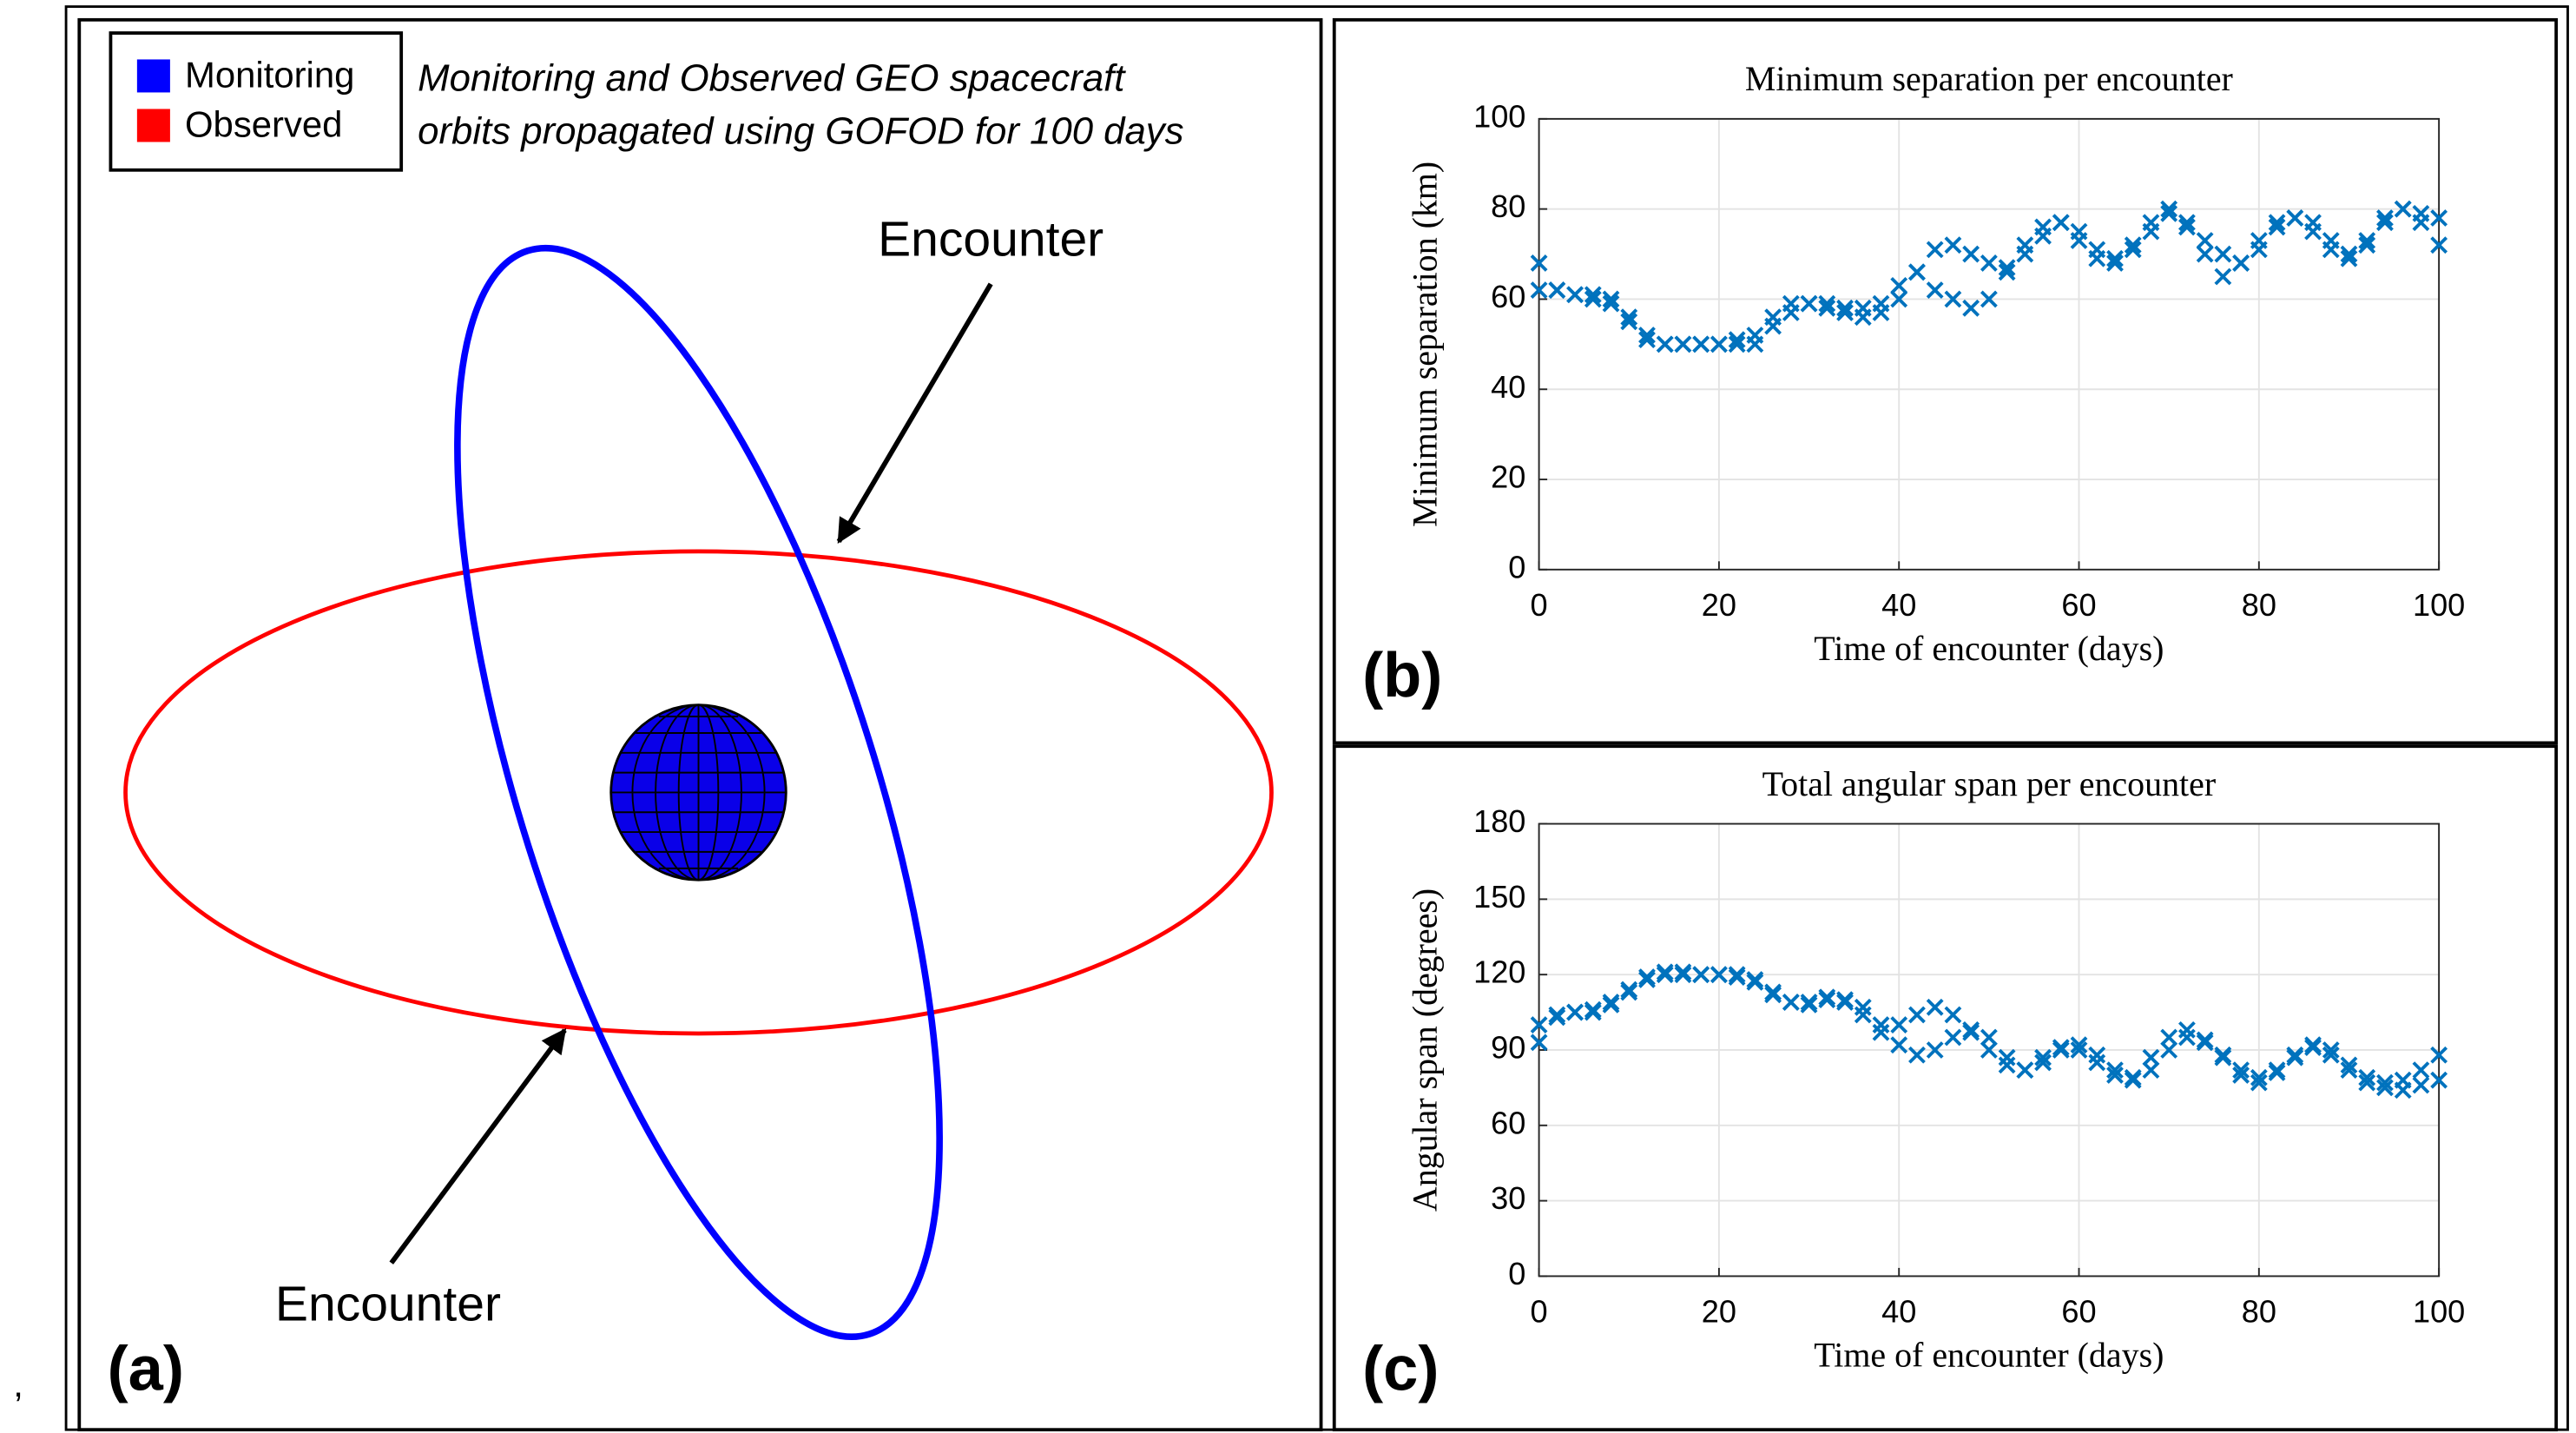 This screenshot has height=1433, width=2576. I want to click on y-tick-label: 90, so click(1508, 1048).